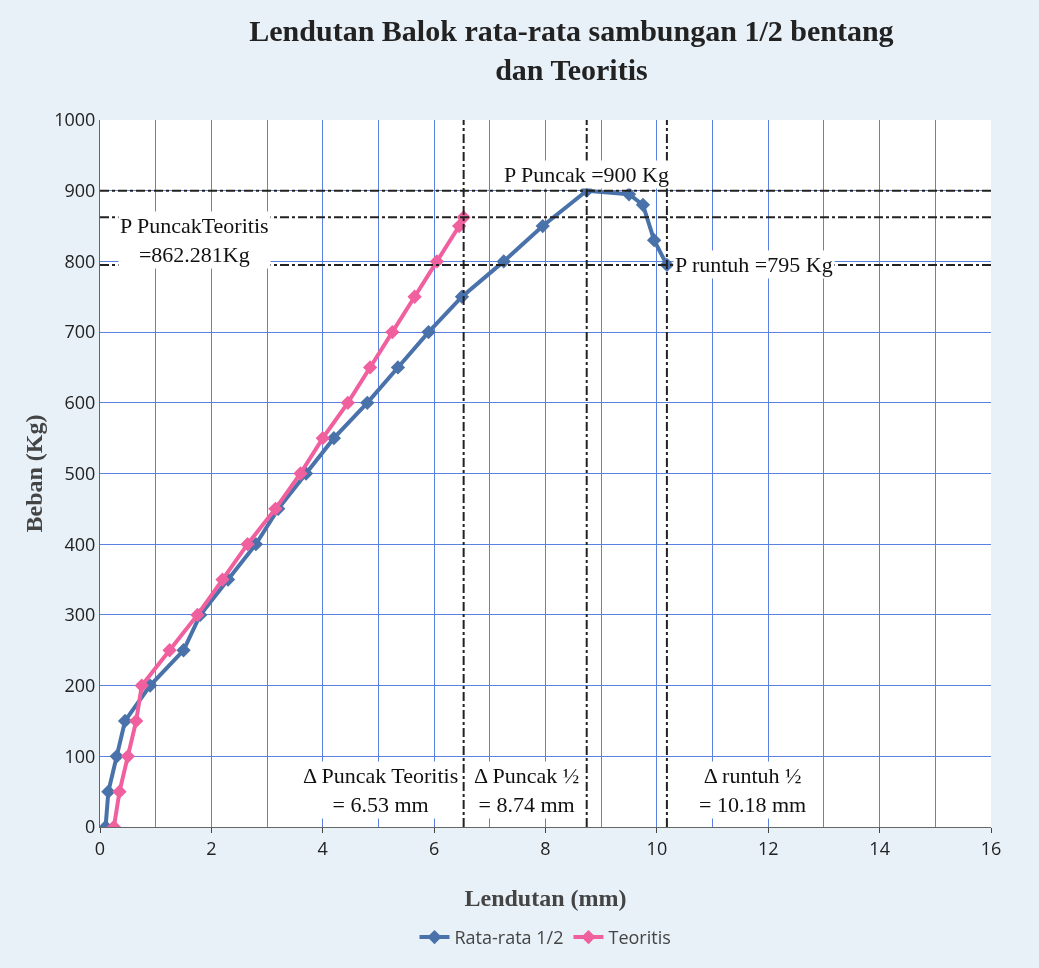 Image resolution: width=1039 pixels, height=968 pixels. What do you see at coordinates (879, 847) in the screenshot?
I see `x-tick-label: 14` at bounding box center [879, 847].